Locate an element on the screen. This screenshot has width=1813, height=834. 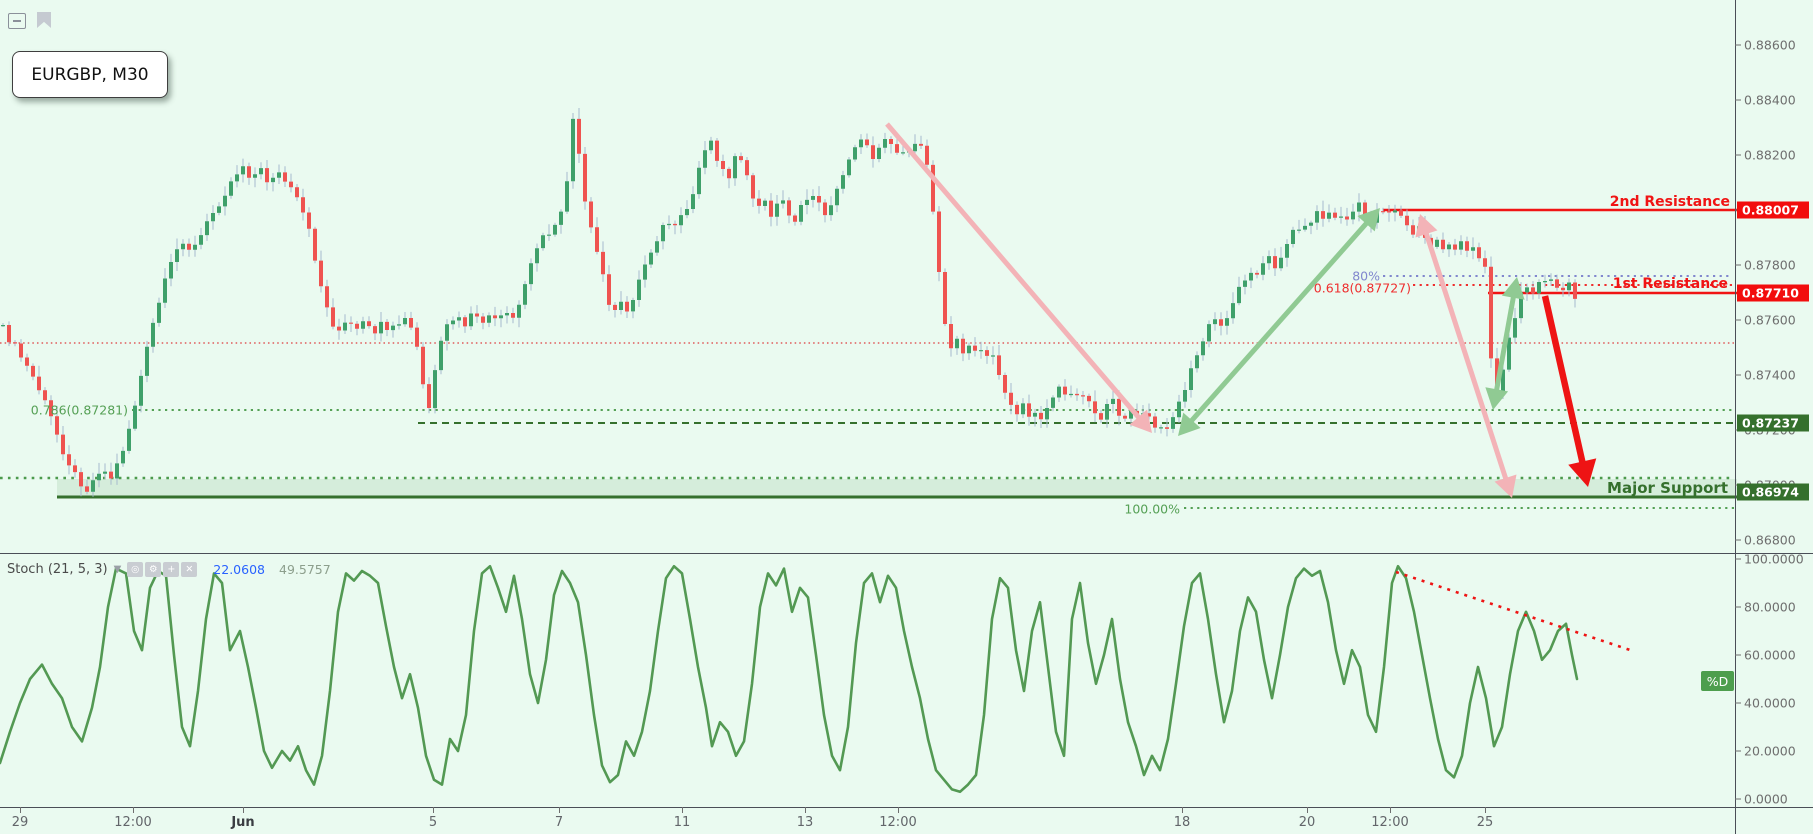
stoch-tick-label: 20.0000 is located at coordinates (1770, 751).